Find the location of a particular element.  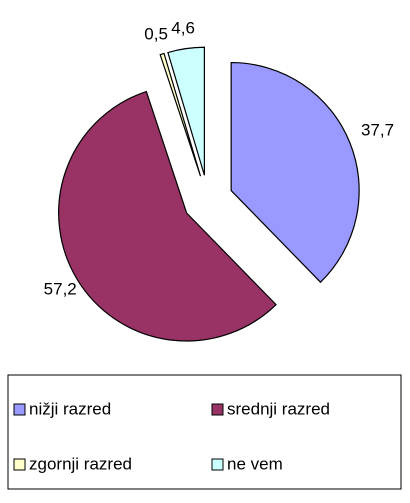

data-label: 57,2 is located at coordinates (60, 288).